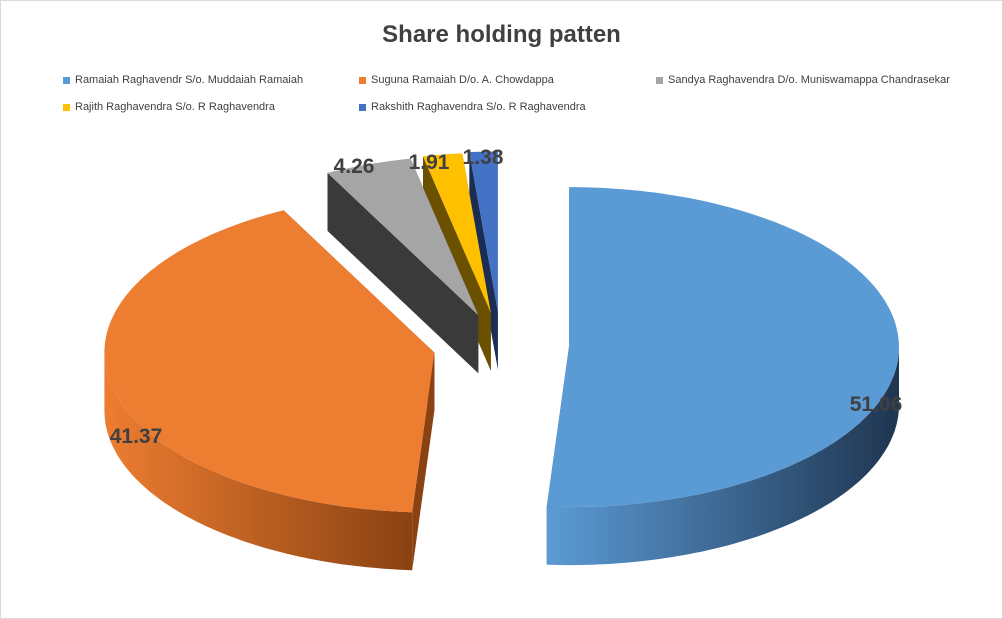 The image size is (1003, 619). Describe the element at coordinates (354, 166) in the screenshot. I see `data-label-sandya: 4.26` at that location.